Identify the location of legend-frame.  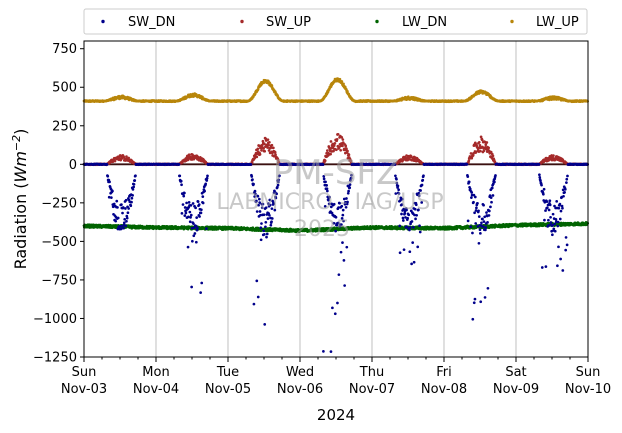
(335, 21).